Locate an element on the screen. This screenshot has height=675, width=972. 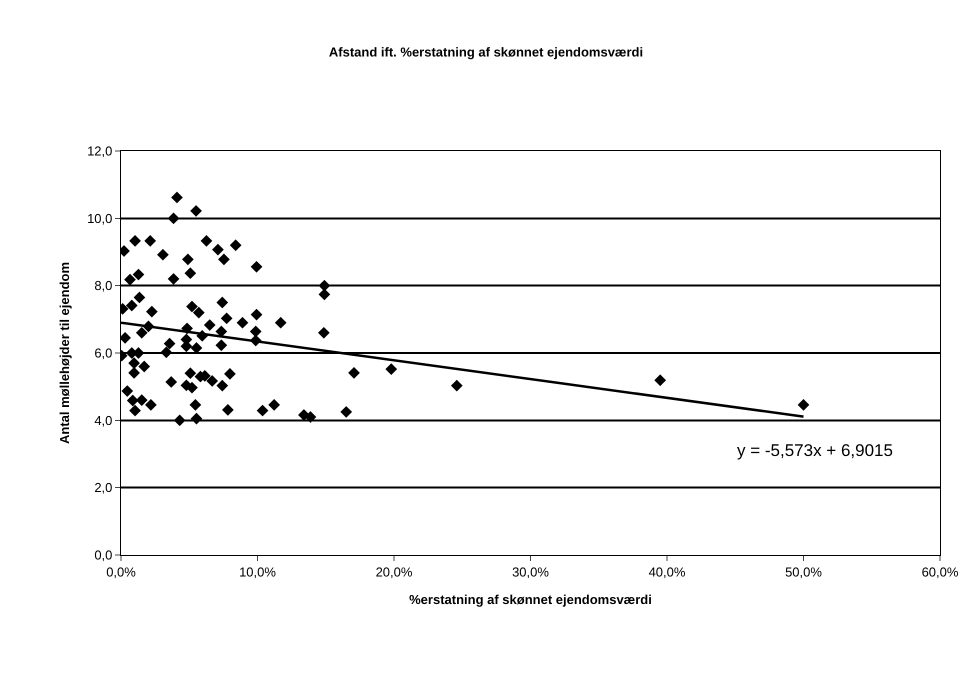
x-tick-label: 30,0% is located at coordinates (531, 572).